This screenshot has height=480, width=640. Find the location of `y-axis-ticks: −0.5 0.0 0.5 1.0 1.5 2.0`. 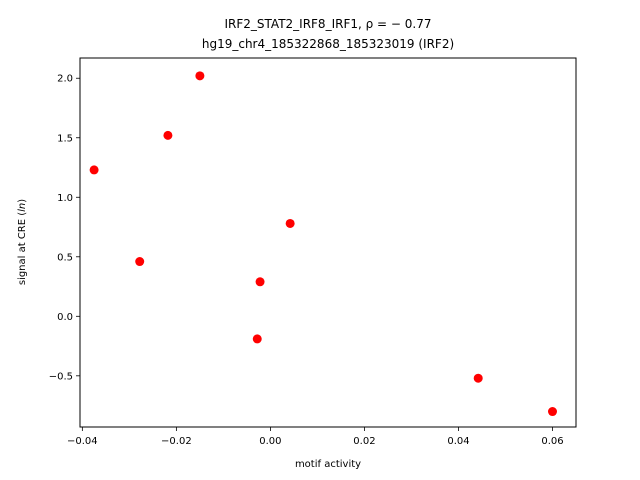

y-axis-ticks: −0.5 0.0 0.5 1.0 1.5 2.0 is located at coordinates (64, 228).